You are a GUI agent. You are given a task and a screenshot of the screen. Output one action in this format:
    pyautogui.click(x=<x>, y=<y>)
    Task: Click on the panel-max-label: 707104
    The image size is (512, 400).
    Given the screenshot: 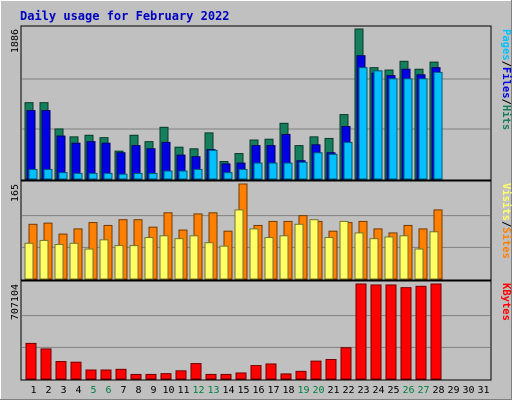 What is the action you would take?
    pyautogui.click(x=15, y=302)
    